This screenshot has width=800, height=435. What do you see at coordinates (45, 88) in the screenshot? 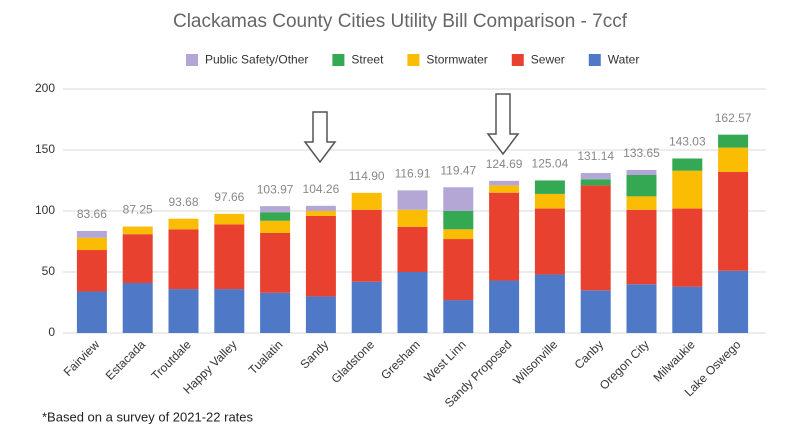
I see `y-tick-label: 200` at bounding box center [45, 88].